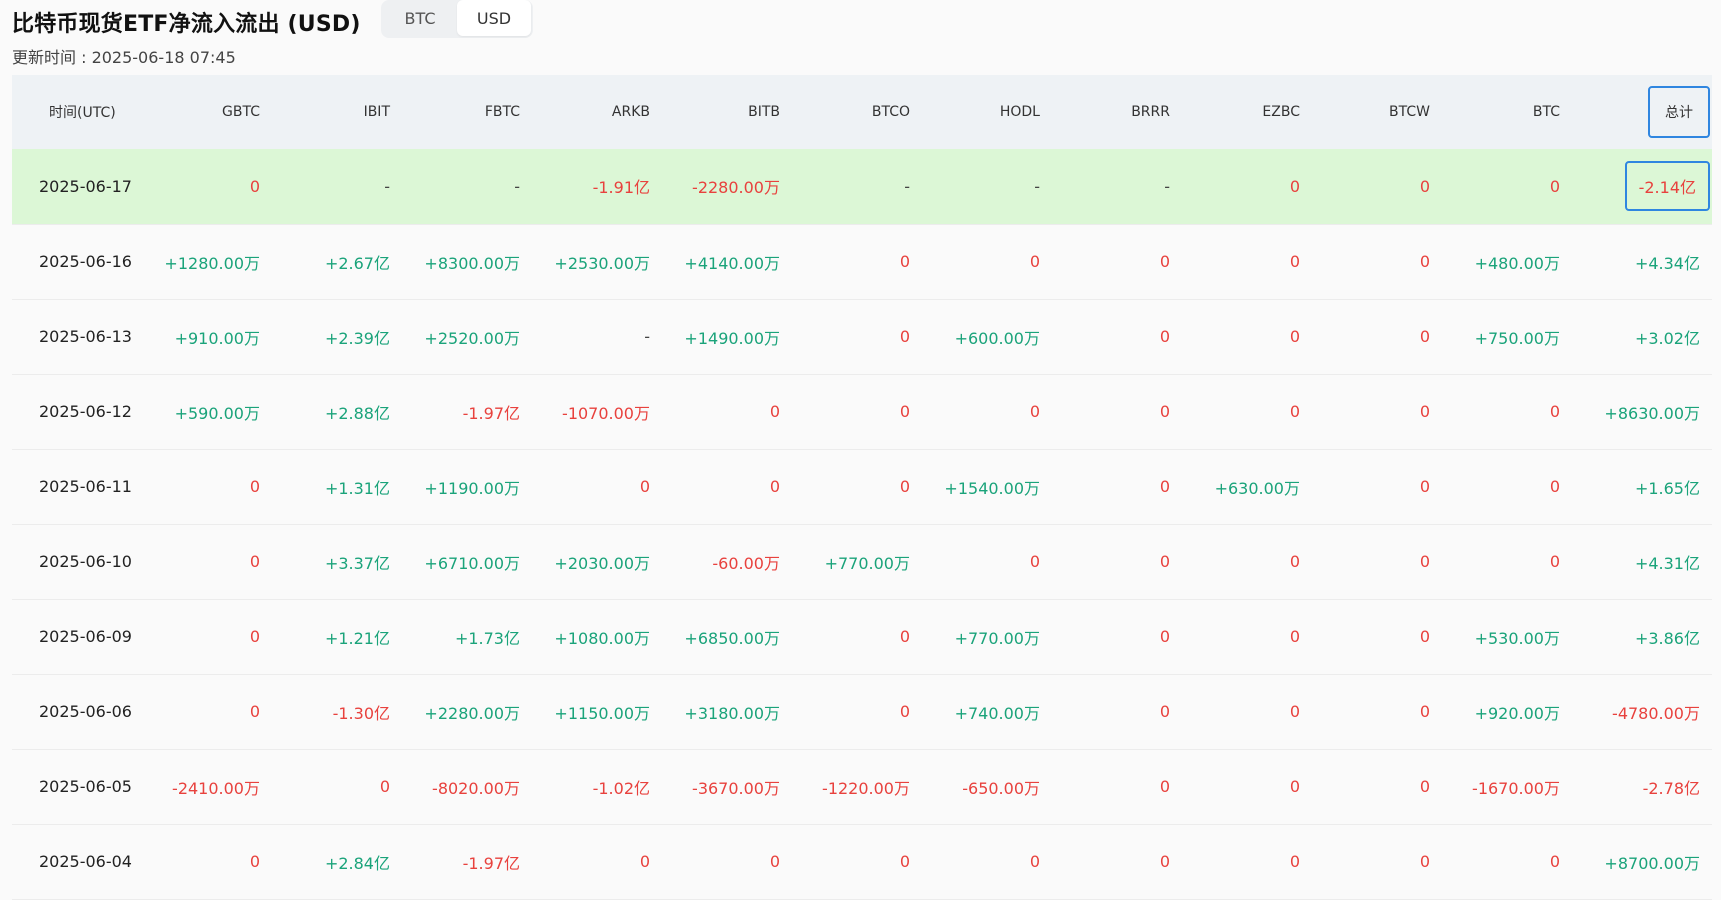 This screenshot has width=1721, height=900. I want to click on column-header-brrr: BRRR, so click(1117, 112).